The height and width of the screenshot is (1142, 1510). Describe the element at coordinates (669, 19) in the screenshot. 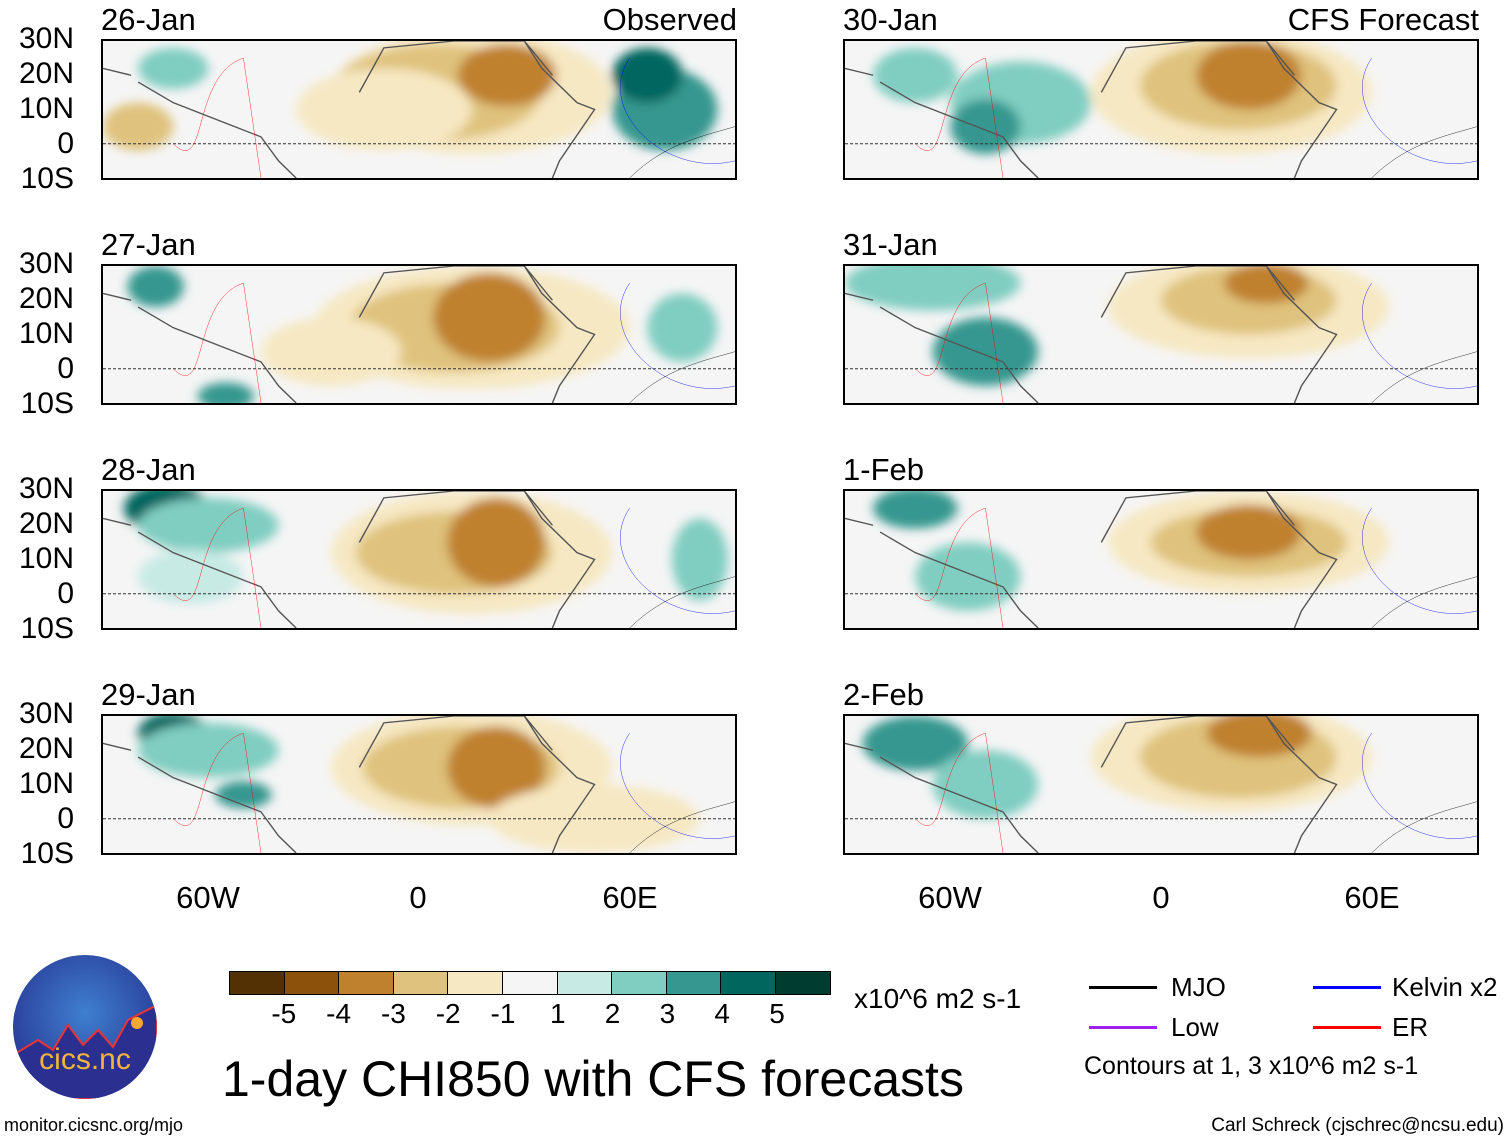

I see `observed-header: Observed` at that location.